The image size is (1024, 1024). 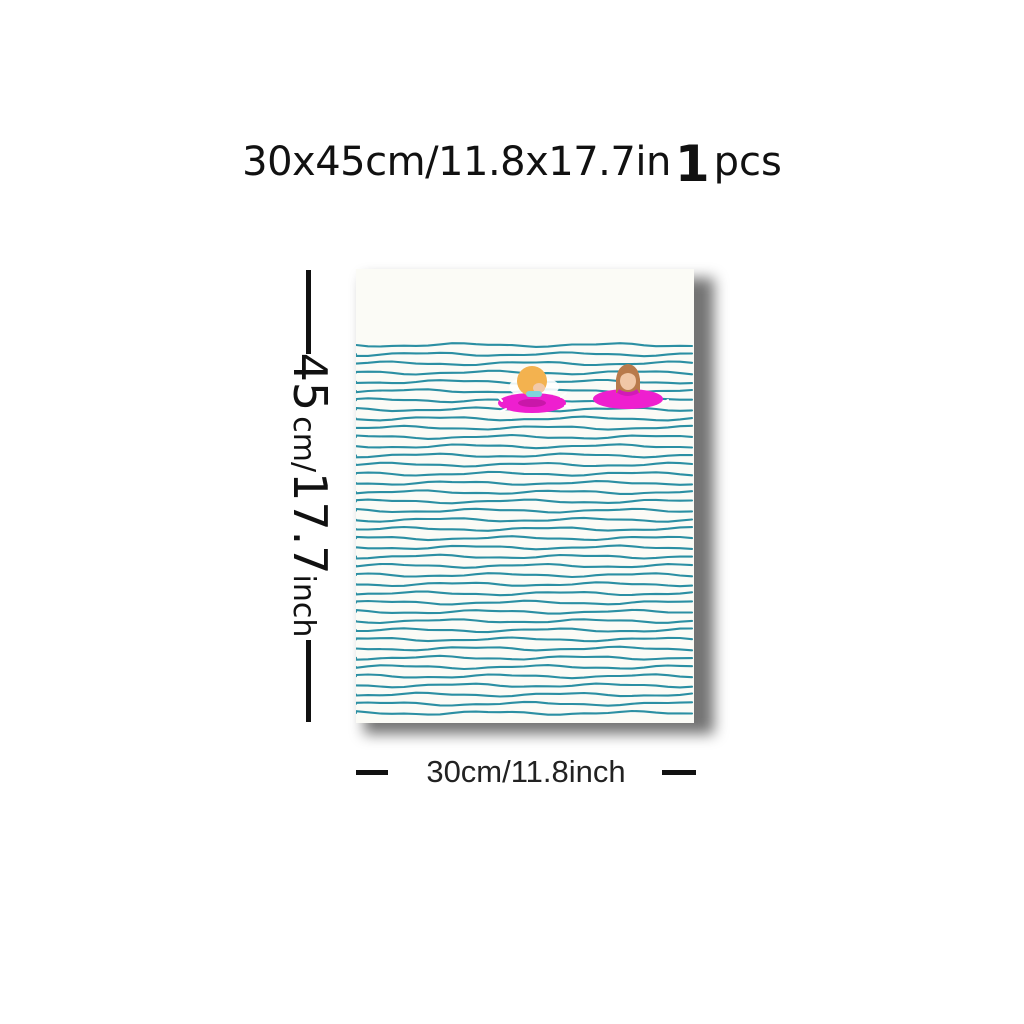 I want to click on size-text: 30x45cm/11.8x17.7in, so click(x=456, y=162).